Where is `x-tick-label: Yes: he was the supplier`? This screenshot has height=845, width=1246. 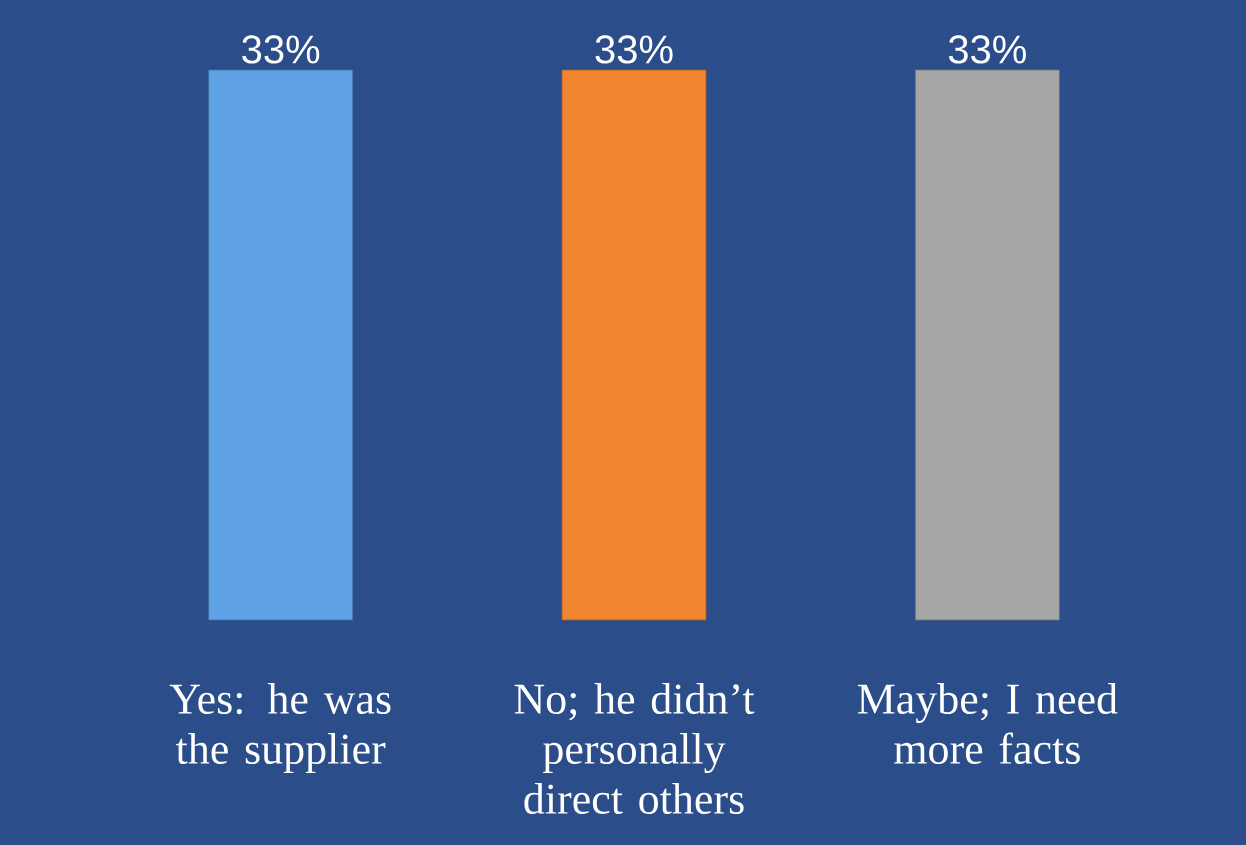
x-tick-label: Yes: he was the supplier is located at coordinates (280, 728).